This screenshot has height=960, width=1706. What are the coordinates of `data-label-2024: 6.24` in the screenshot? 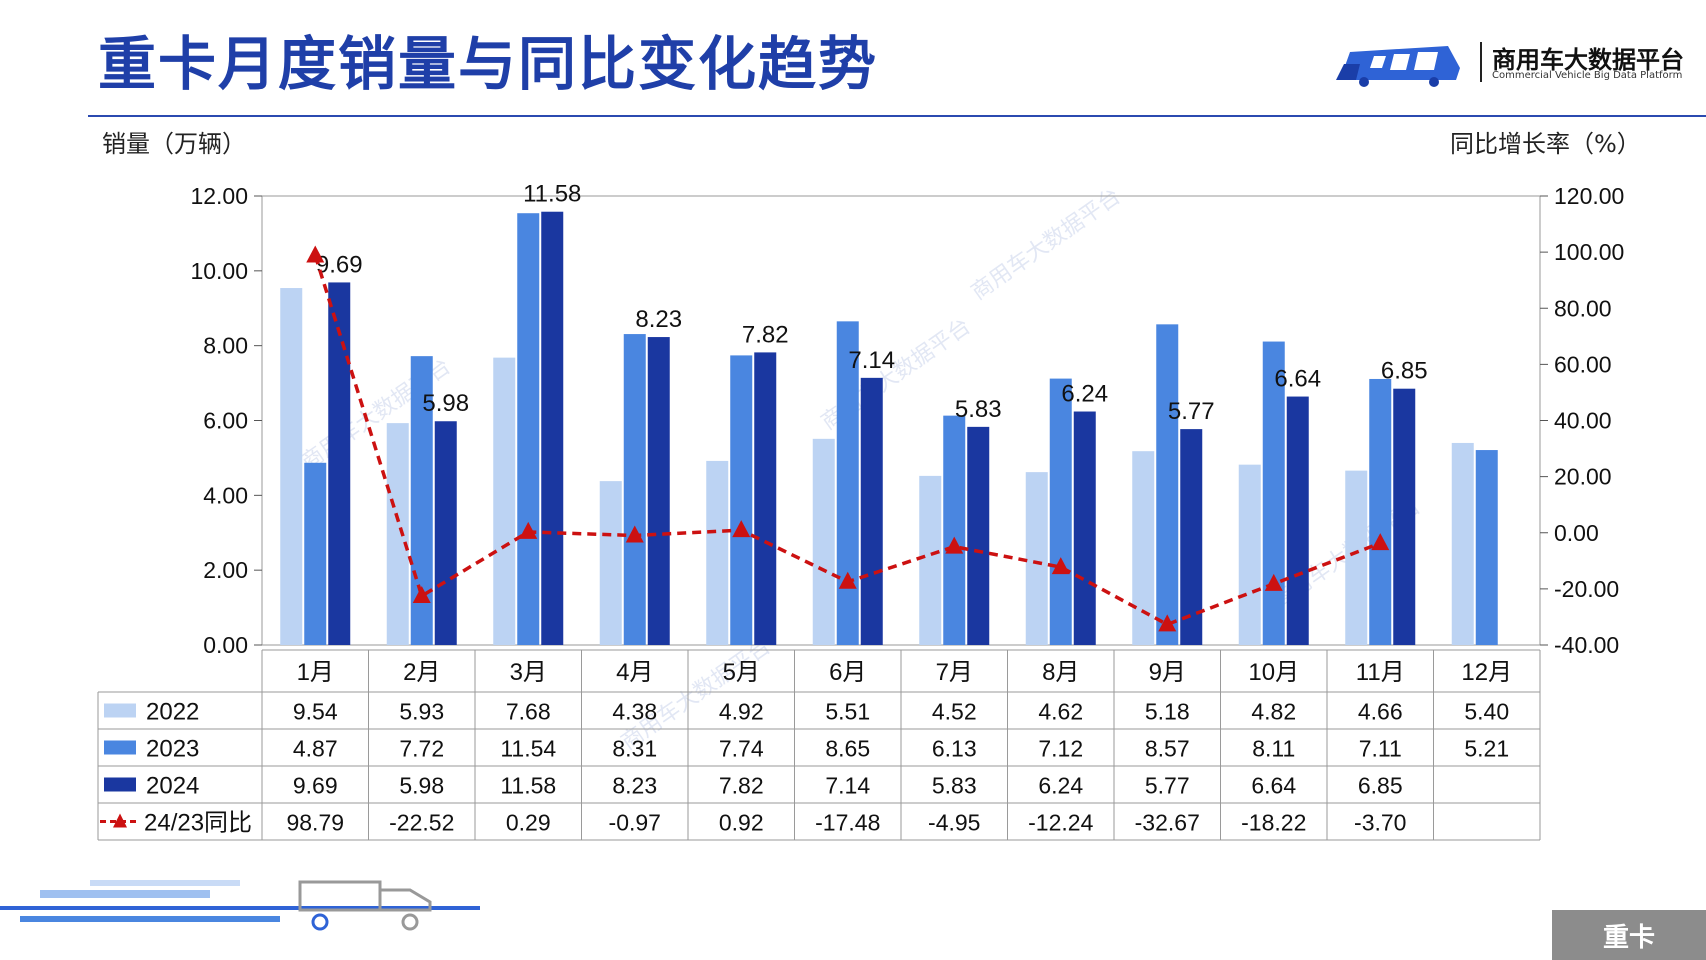 It's located at (1084, 394).